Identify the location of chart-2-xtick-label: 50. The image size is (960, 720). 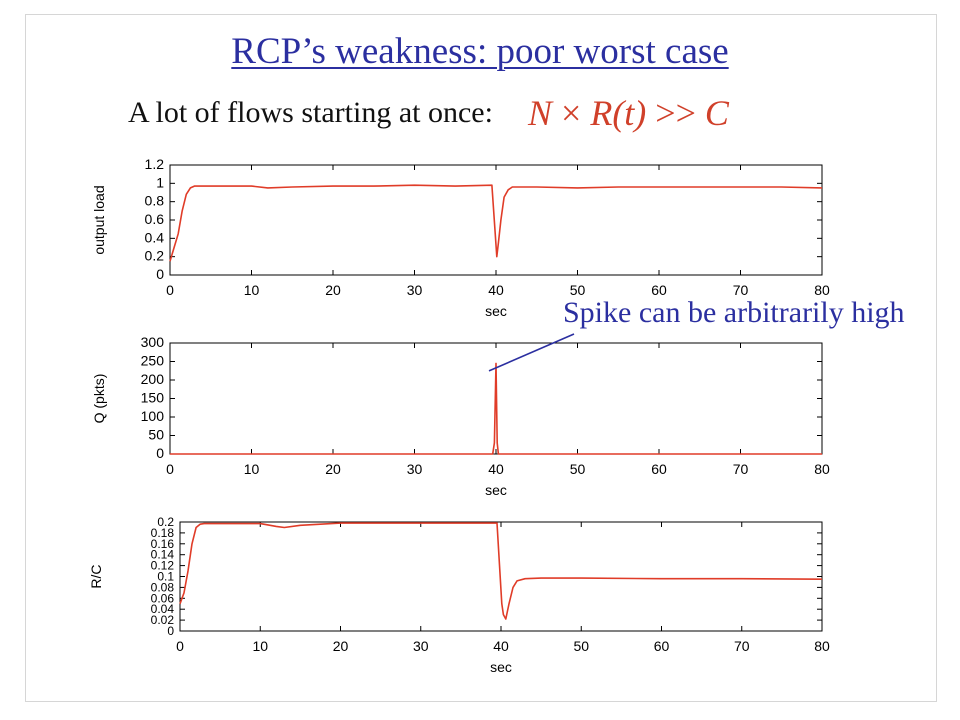
(578, 469).